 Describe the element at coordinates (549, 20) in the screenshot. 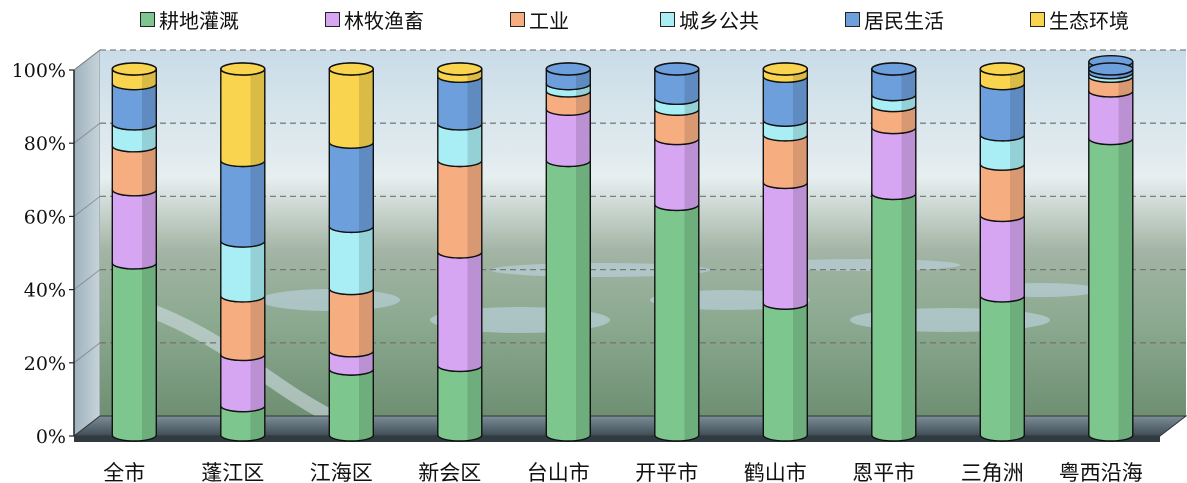

I see `legend-label: 工业` at that location.